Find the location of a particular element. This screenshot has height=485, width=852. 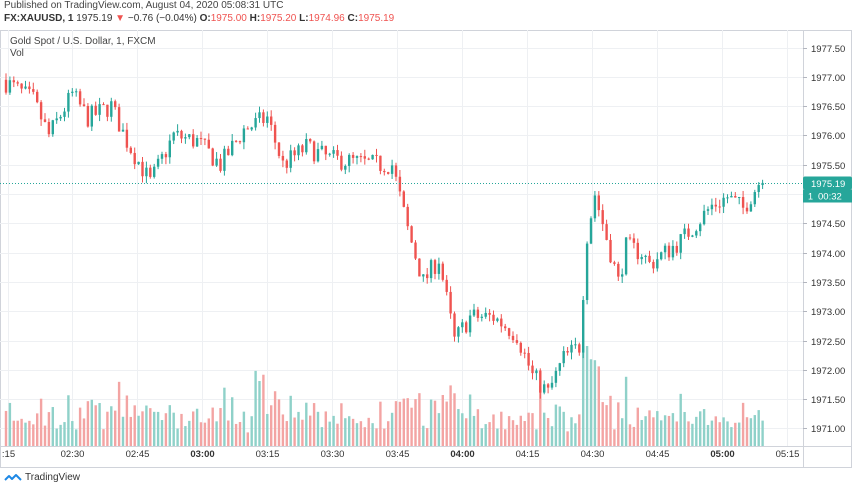

change-down-arrow-icon: ▼ is located at coordinates (120, 18).